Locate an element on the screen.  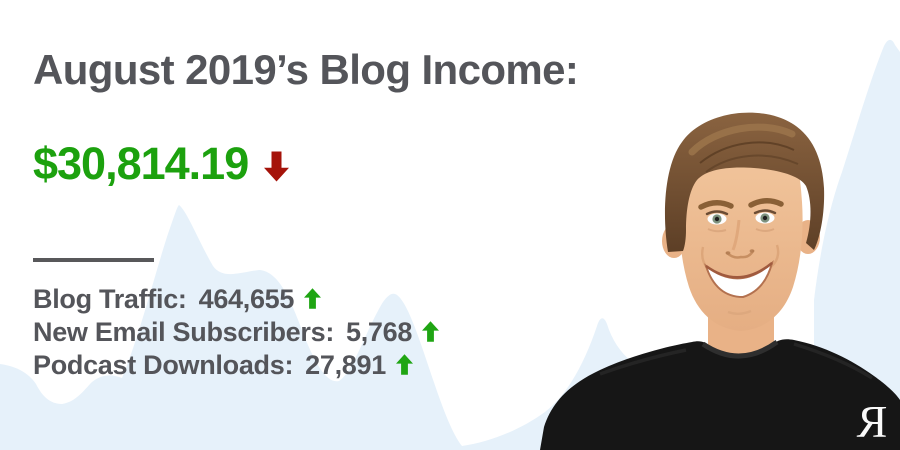
stat-row-podcast-downloads: Podcast Downloads: 27,891 is located at coordinates (236, 365).